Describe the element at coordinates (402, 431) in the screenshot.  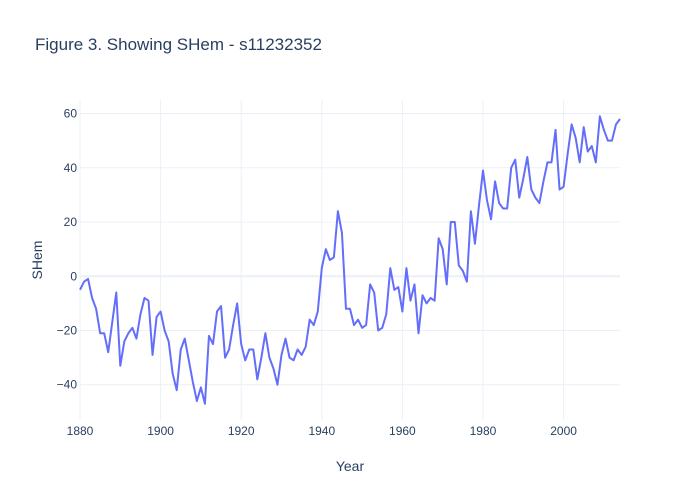
I see `x-tick-label: 1960` at that location.